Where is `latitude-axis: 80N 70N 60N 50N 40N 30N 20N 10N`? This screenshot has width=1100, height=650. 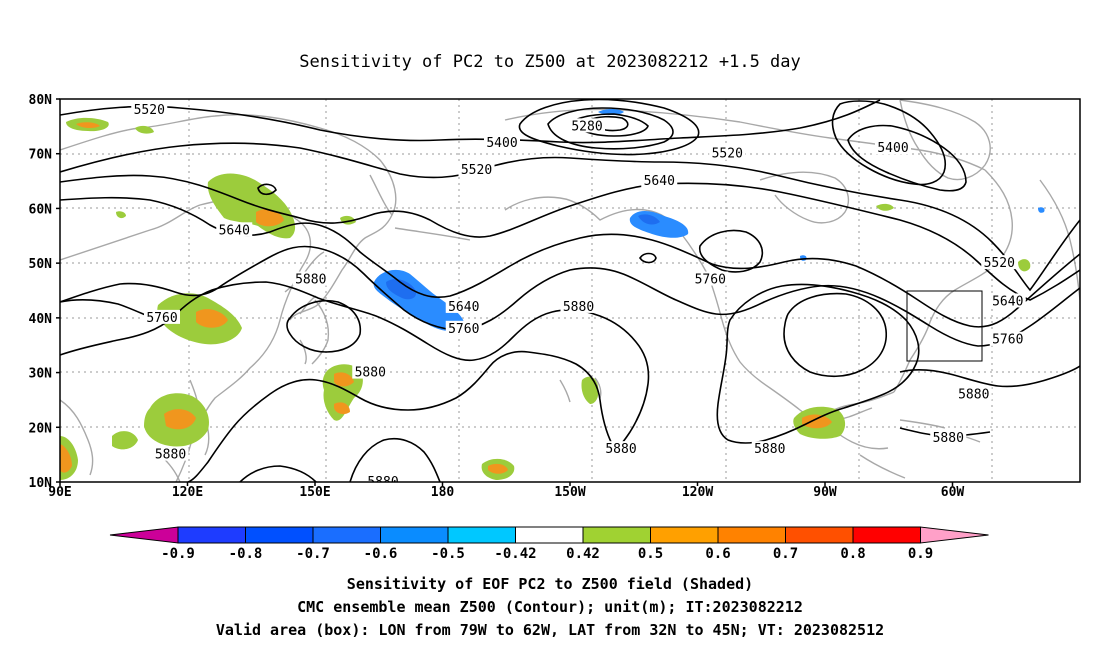 latitude-axis: 80N 70N 60N 50N 40N 30N 20N 10N is located at coordinates (44, 292).